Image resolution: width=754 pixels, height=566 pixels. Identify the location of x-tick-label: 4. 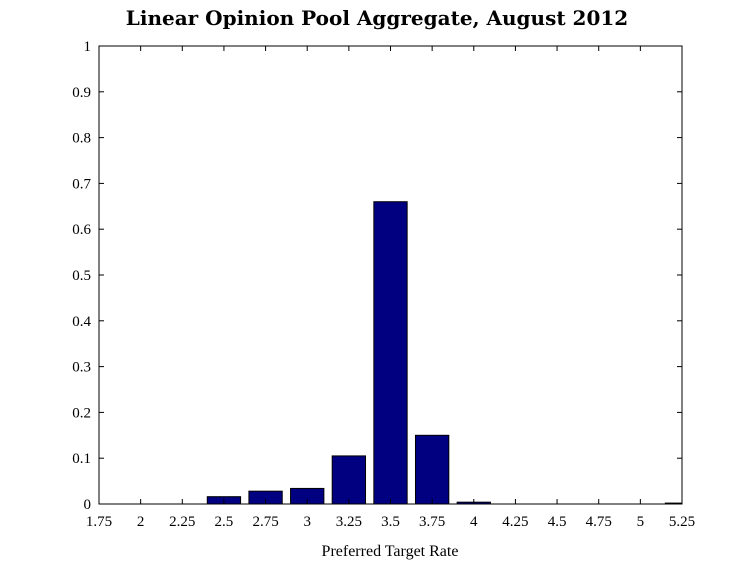
(474, 522).